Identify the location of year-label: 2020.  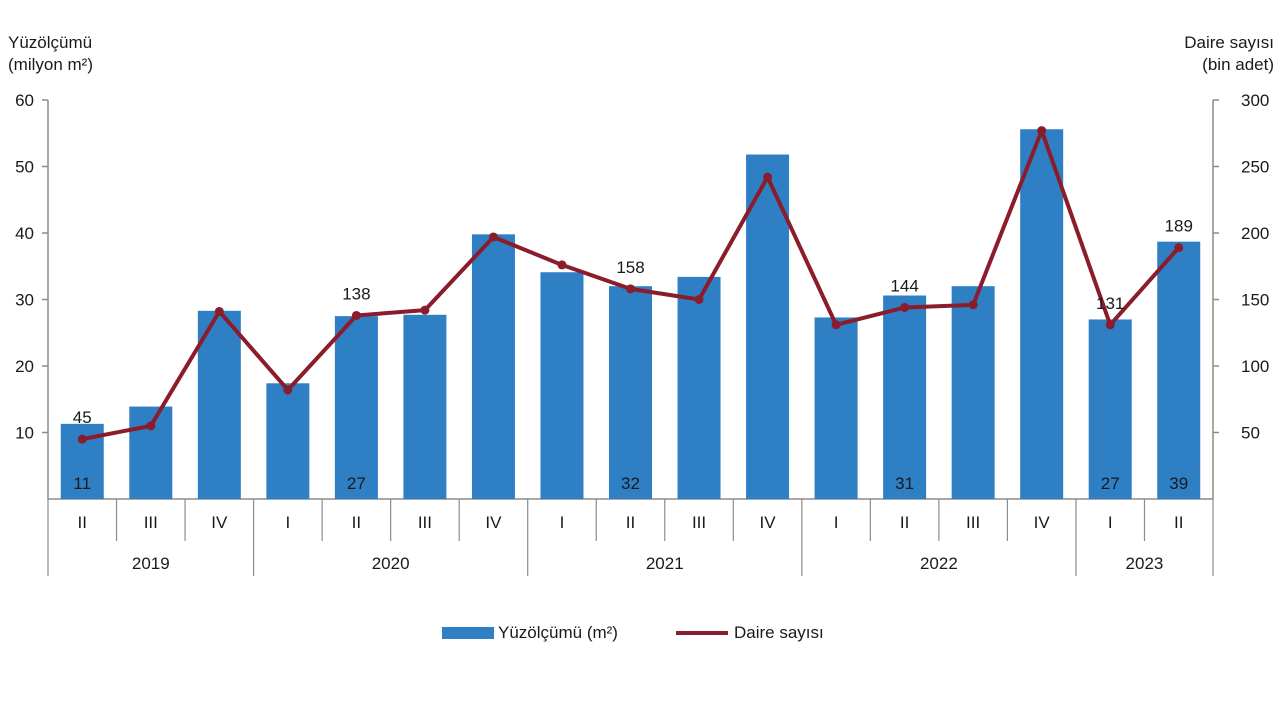
(391, 563).